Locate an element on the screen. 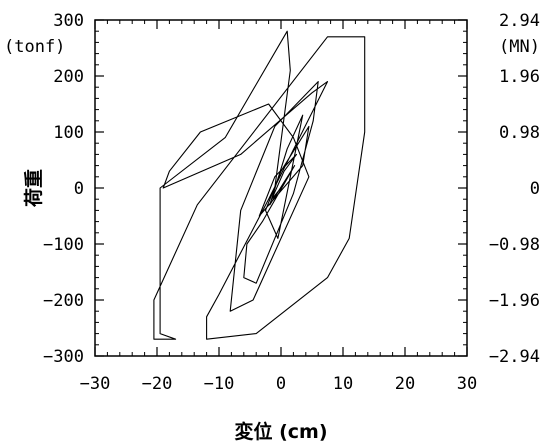 This screenshot has height=444, width=544. y-tick-label: 300 is located at coordinates (68, 21).